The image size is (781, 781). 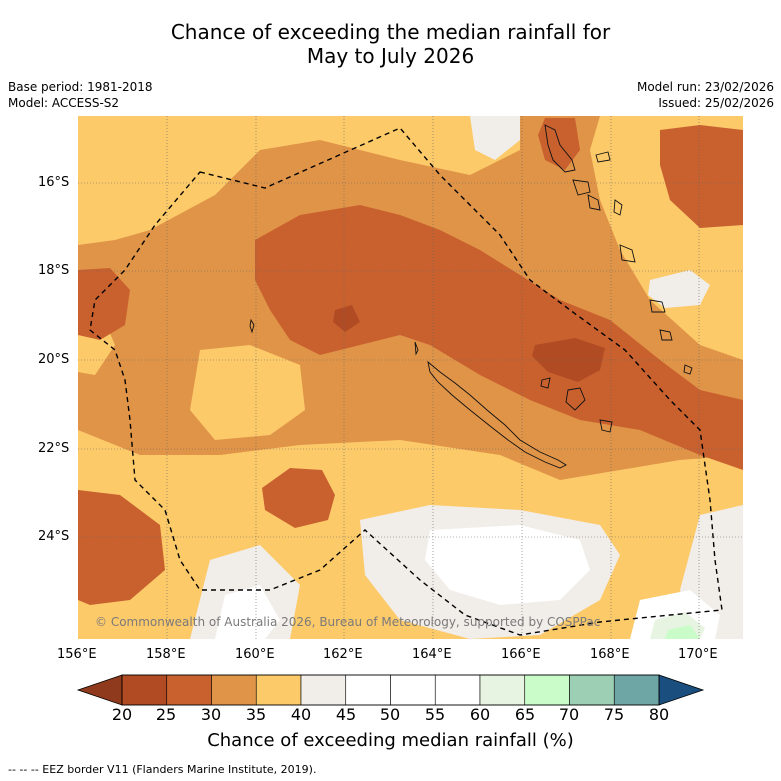 I want to click on lat-label-22s: 22°S, so click(x=54, y=448).